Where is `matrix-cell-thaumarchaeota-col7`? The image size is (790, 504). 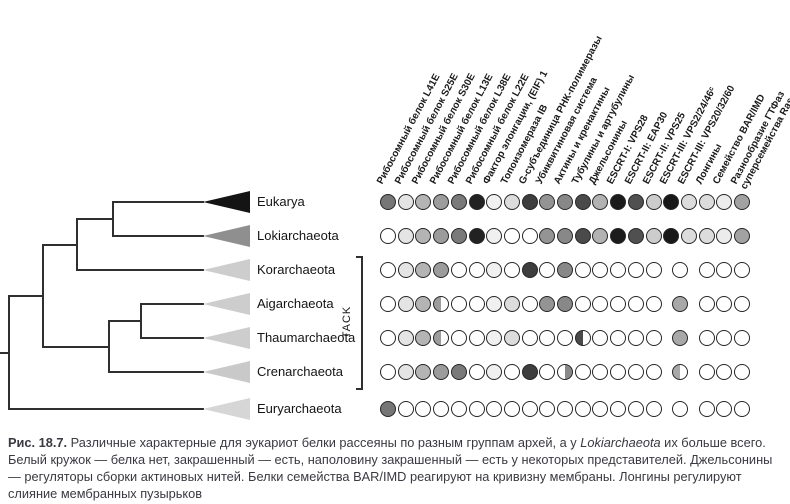 matrix-cell-thaumarchaeota-col7 is located at coordinates (494, 338).